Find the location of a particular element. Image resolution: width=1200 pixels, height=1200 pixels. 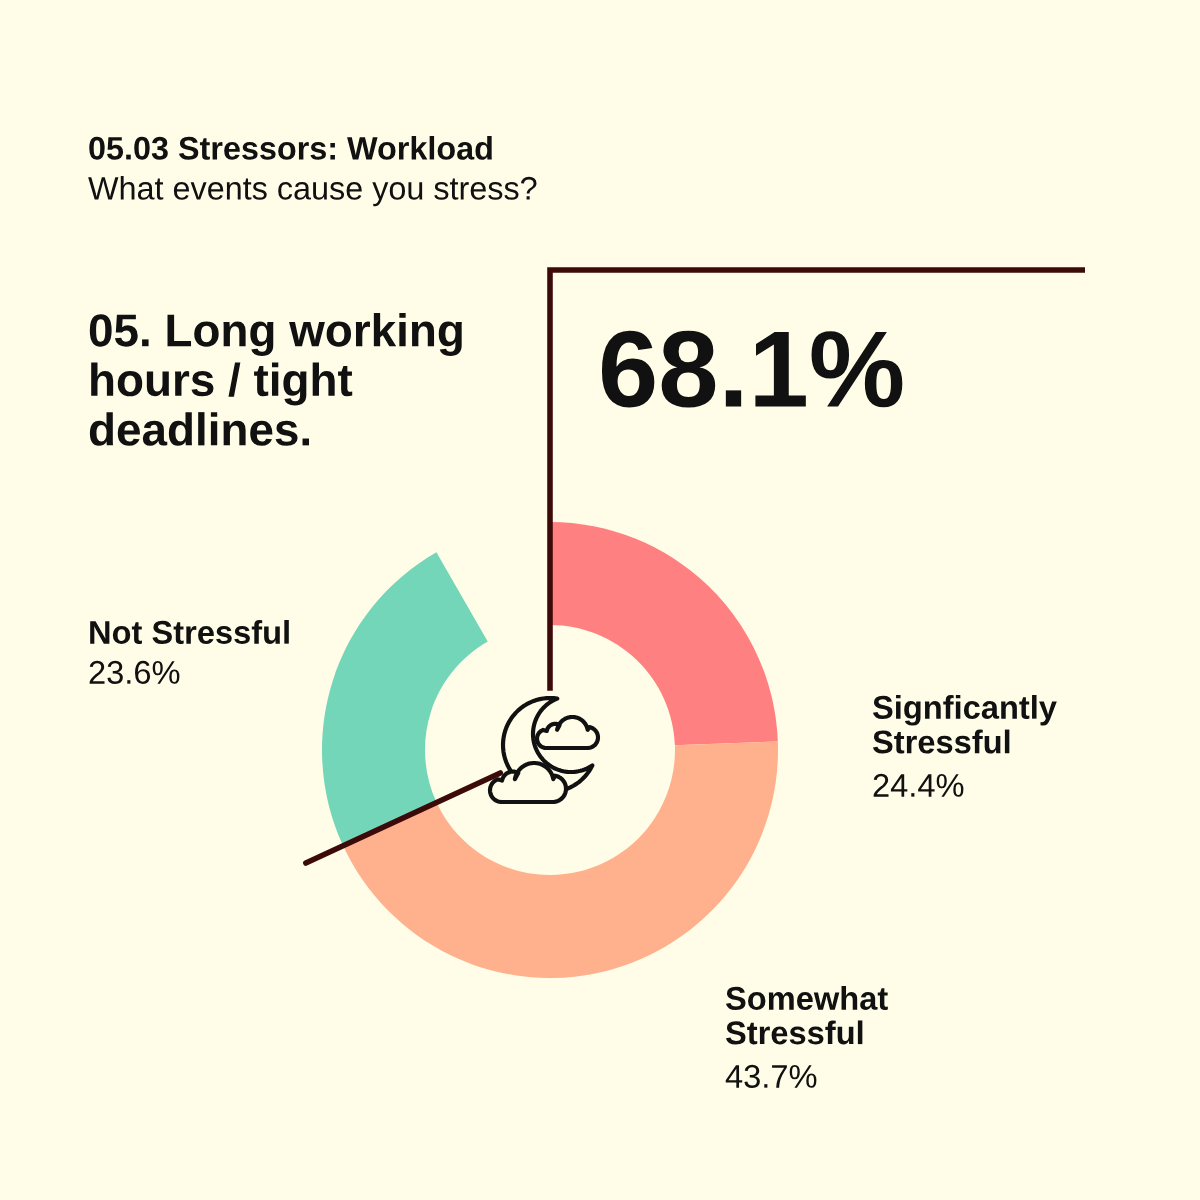

slice-label: Somewhat Stressful is located at coordinates (806, 1015).